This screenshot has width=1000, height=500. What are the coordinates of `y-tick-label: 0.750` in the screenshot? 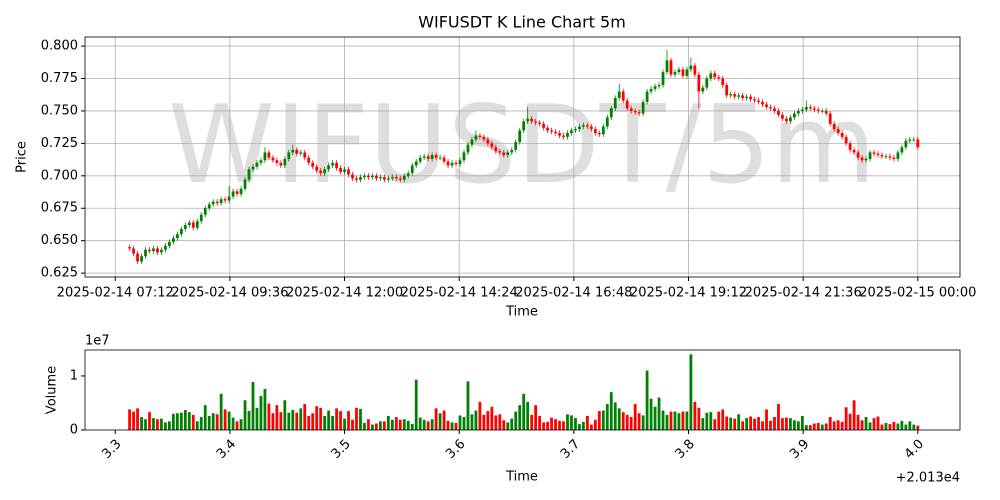 It's located at (59, 110).